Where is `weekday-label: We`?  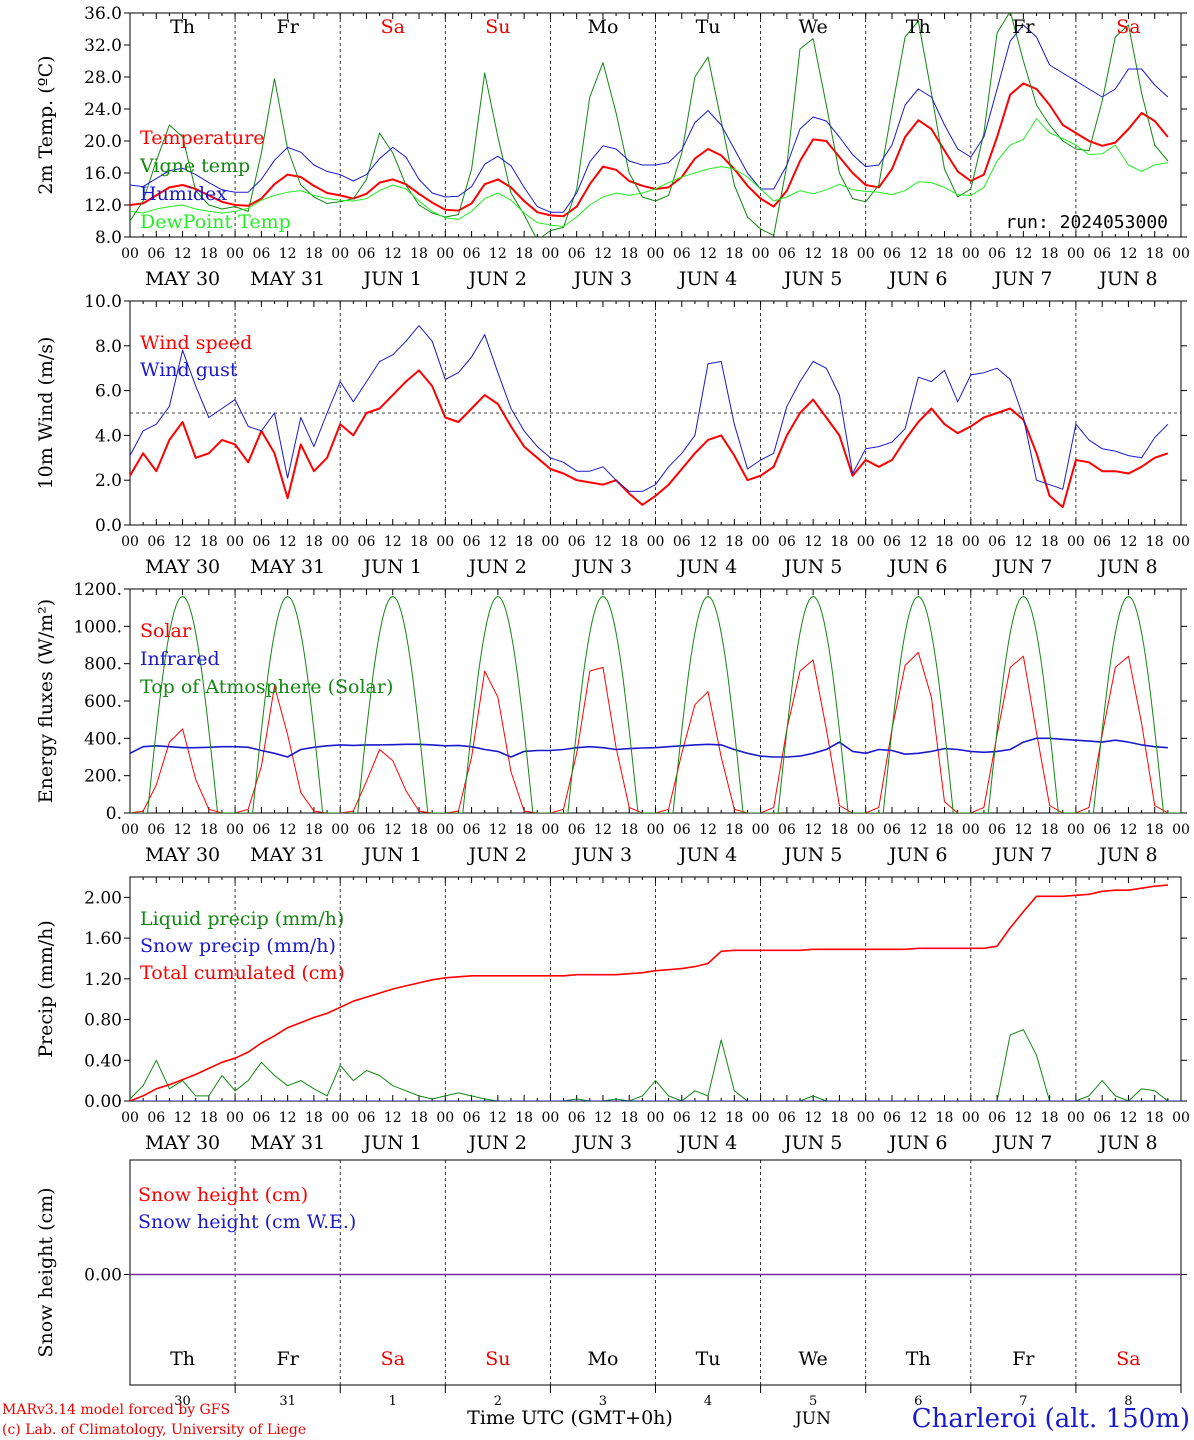 weekday-label: We is located at coordinates (813, 1359).